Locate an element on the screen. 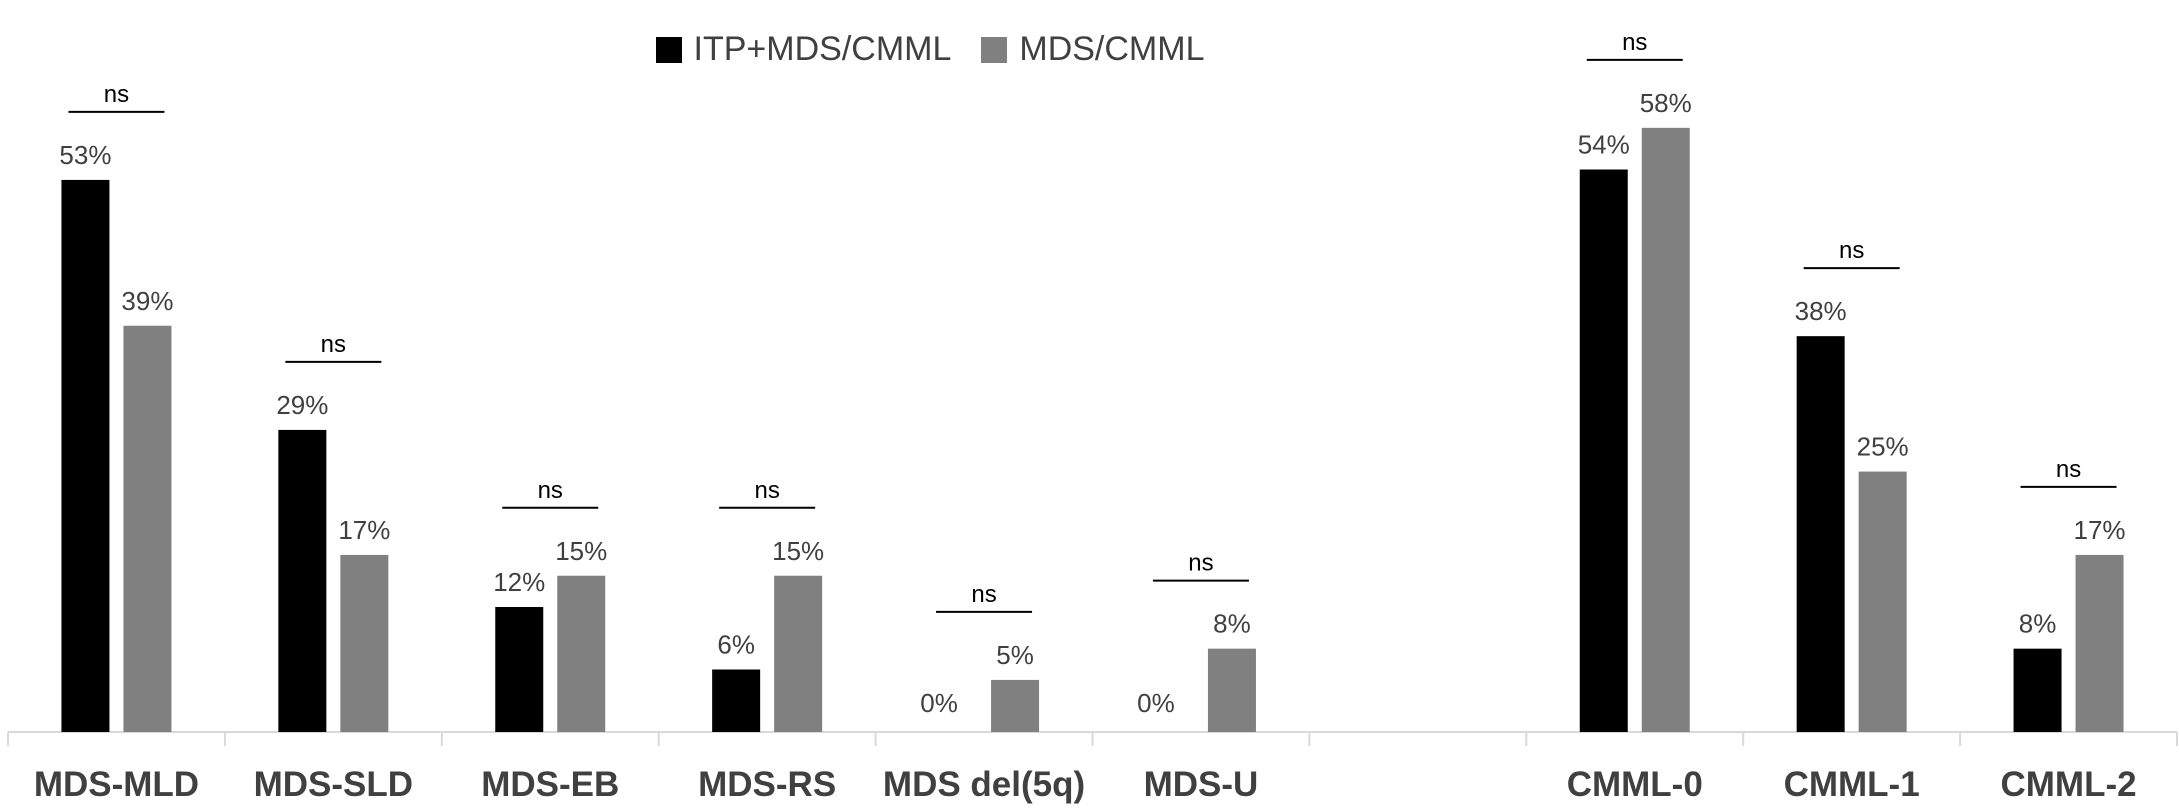 This screenshot has width=2179, height=811. data-label-cmml-1-series-1: 38% is located at coordinates (1821, 311).